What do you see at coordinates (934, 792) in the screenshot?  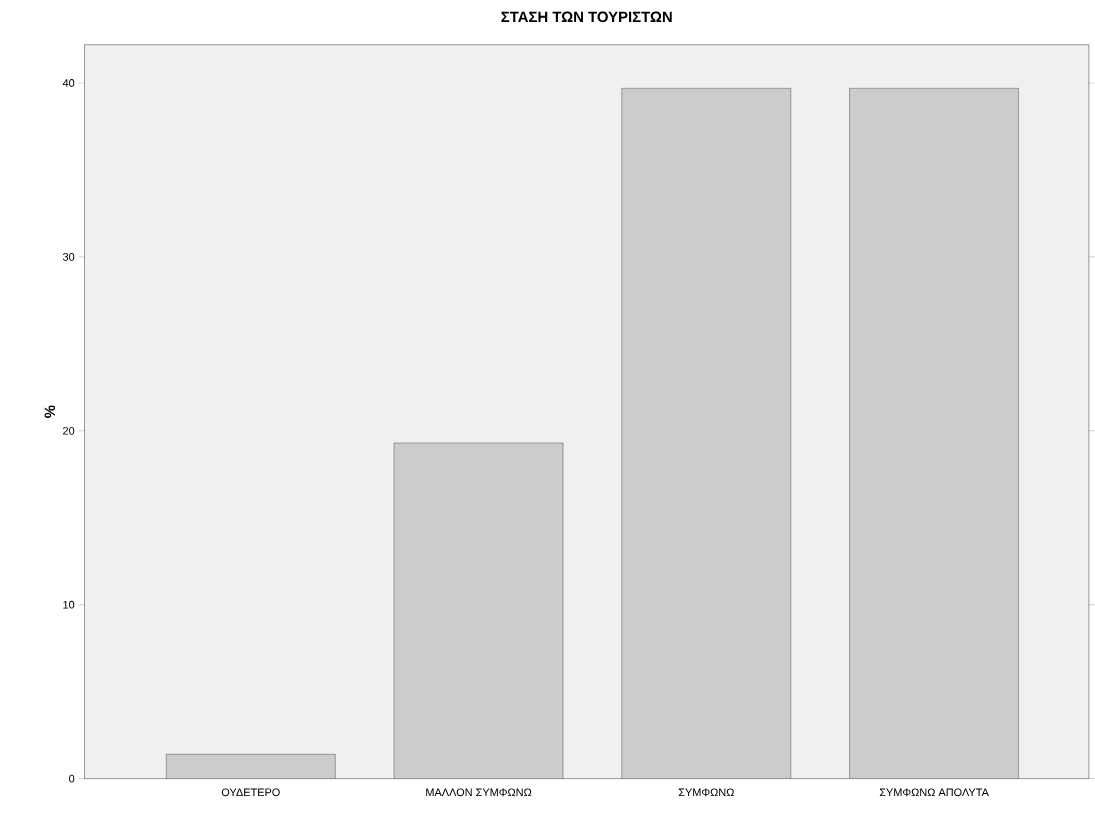 I see `x-tick-label: ΣΥΜΦΩΝΩ ΑΠΟΛΥΤΑ` at bounding box center [934, 792].